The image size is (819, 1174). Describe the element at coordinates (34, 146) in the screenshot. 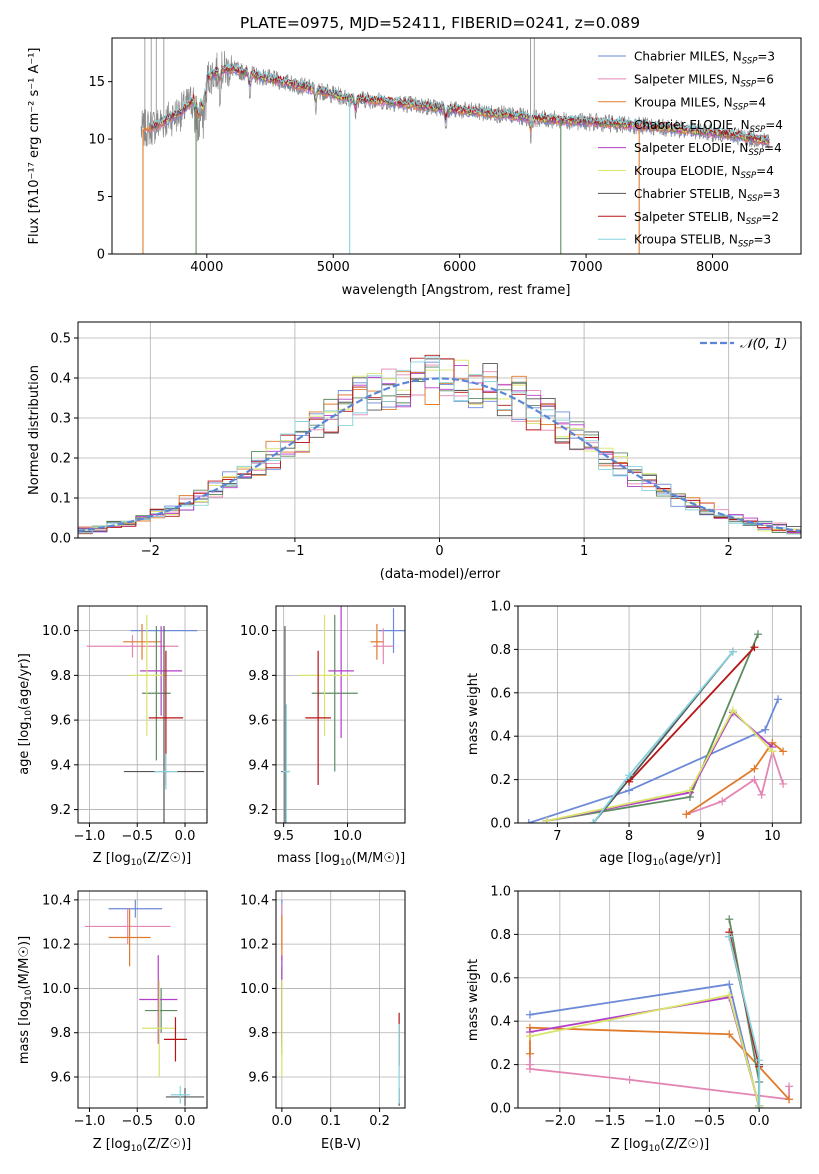

I see `spectrum-y-label: Flux [fλ10⁻¹⁷ erg cm⁻² s⁻¹ A⁻¹]` at that location.